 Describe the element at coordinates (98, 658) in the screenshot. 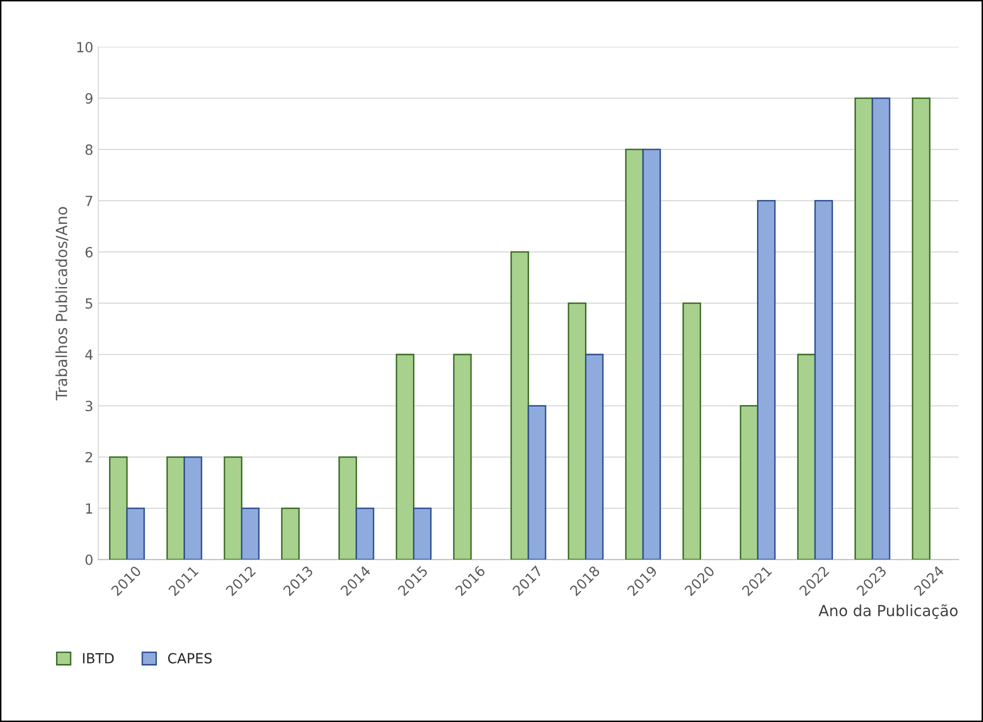

I see `legend-label: IBTD` at that location.